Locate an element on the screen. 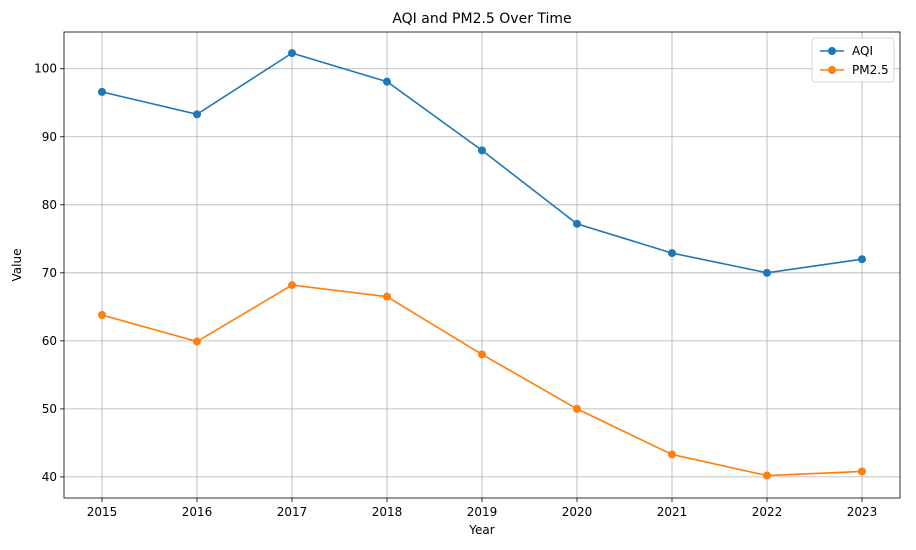  legend-label-aqi: AQI is located at coordinates (862, 51).